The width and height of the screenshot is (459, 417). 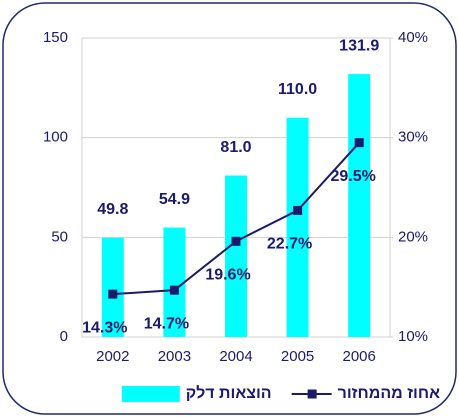 I want to click on legend-label: אחוז מהמחזור, so click(x=389, y=393).